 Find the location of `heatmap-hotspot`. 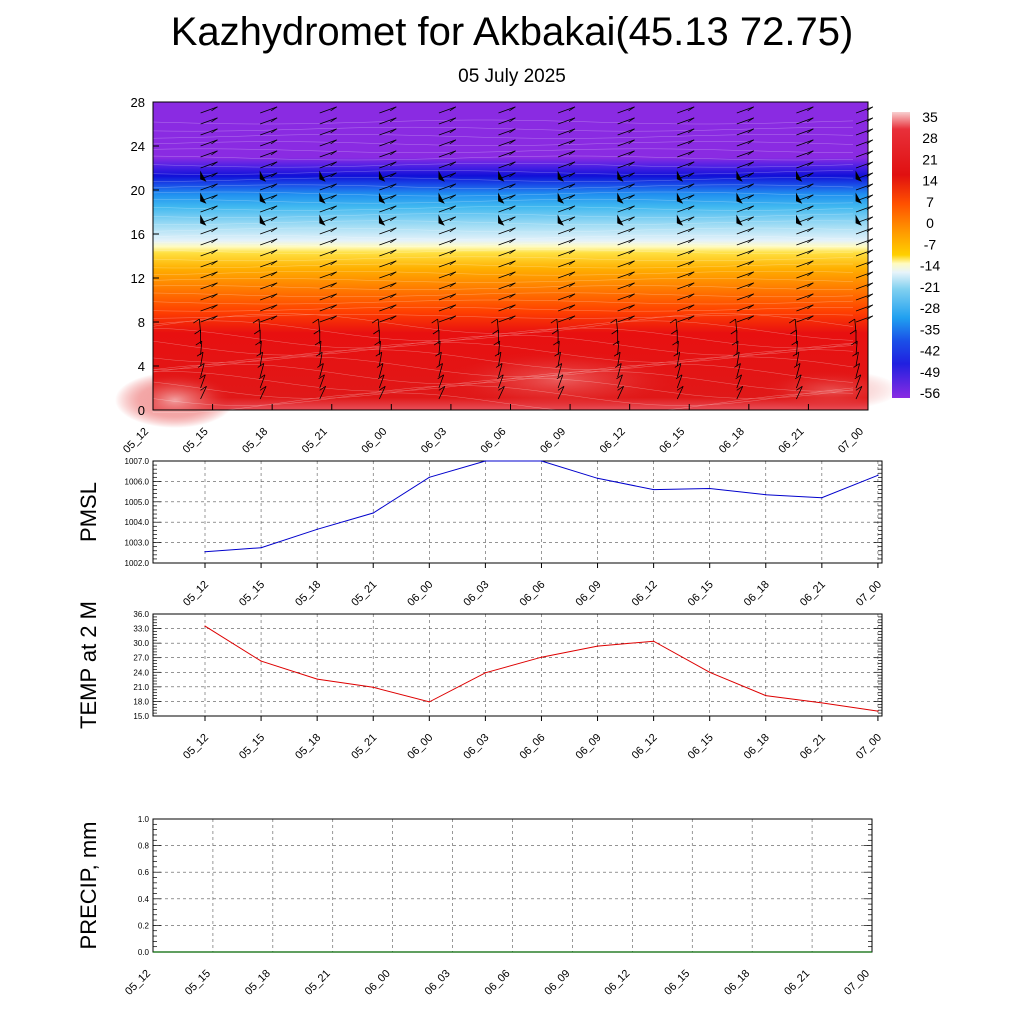

heatmap-hotspot is located at coordinates (175, 400).